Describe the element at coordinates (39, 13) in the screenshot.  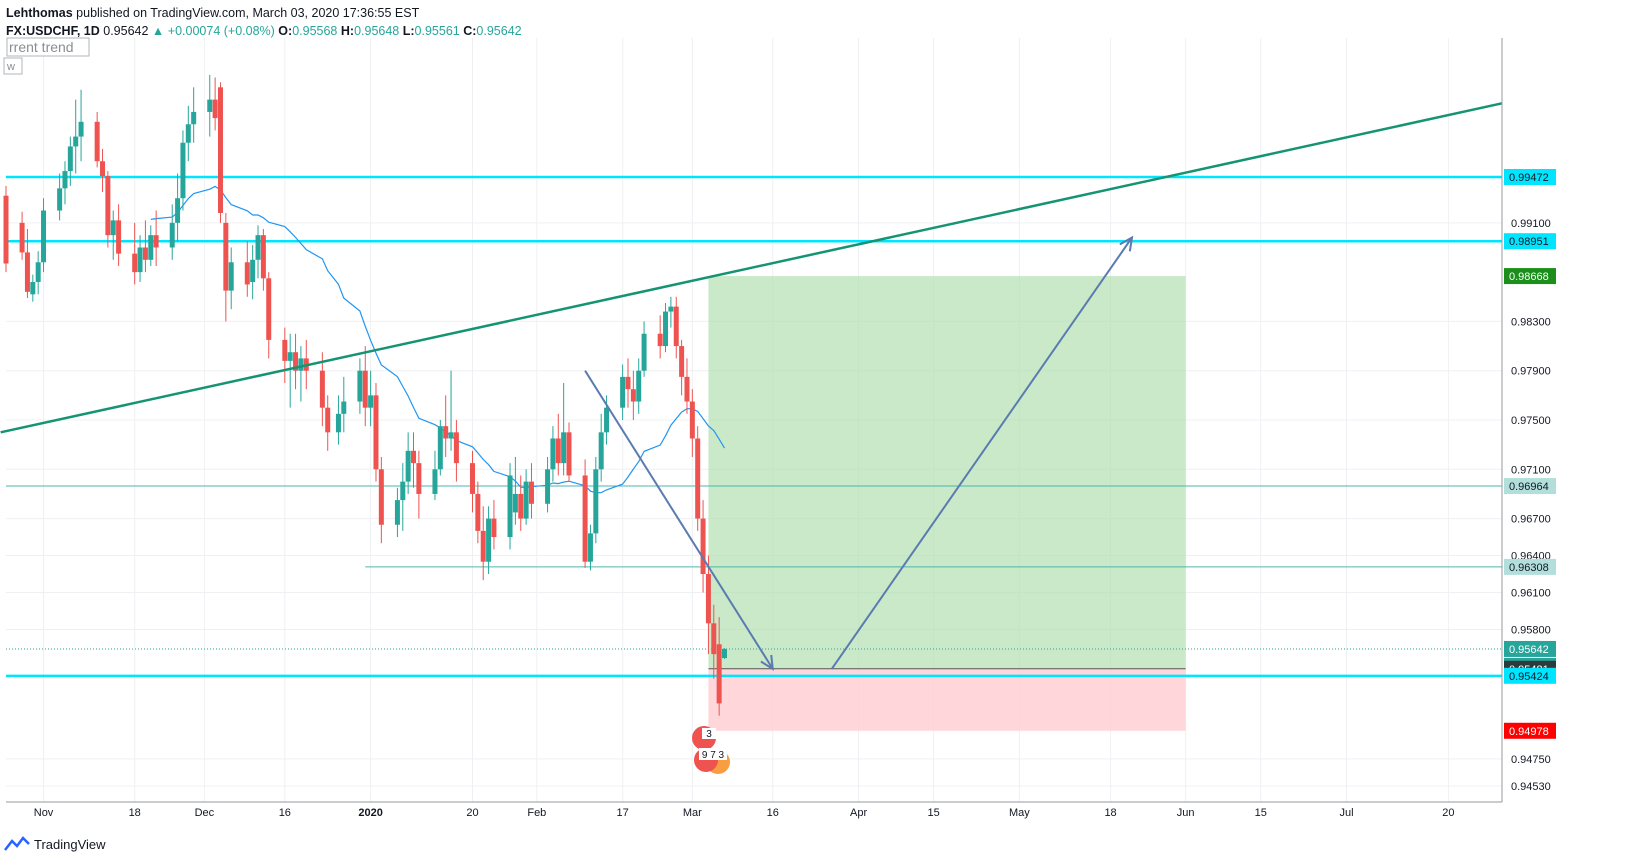
I see `author-name: Lehthomas` at that location.